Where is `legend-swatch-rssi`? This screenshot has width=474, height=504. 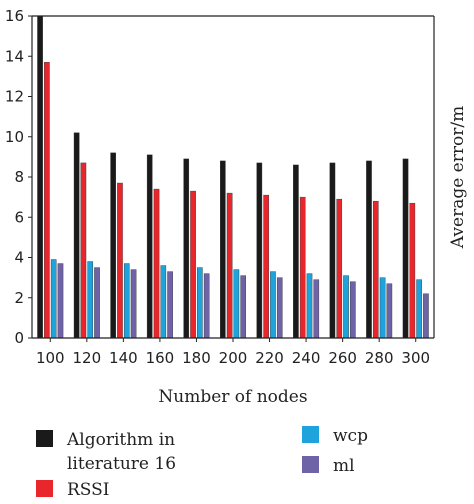
legend-swatch-rssi is located at coordinates (44, 488).